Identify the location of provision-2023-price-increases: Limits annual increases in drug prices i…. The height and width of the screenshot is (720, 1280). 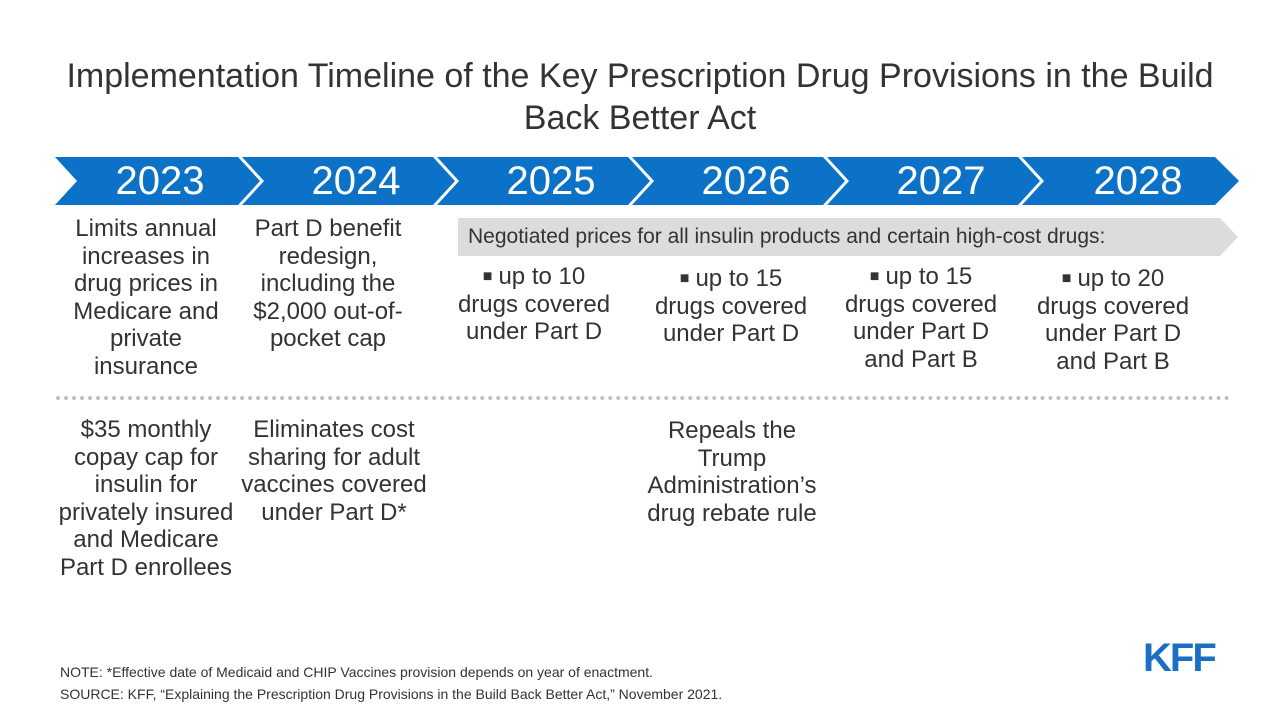
(146, 297).